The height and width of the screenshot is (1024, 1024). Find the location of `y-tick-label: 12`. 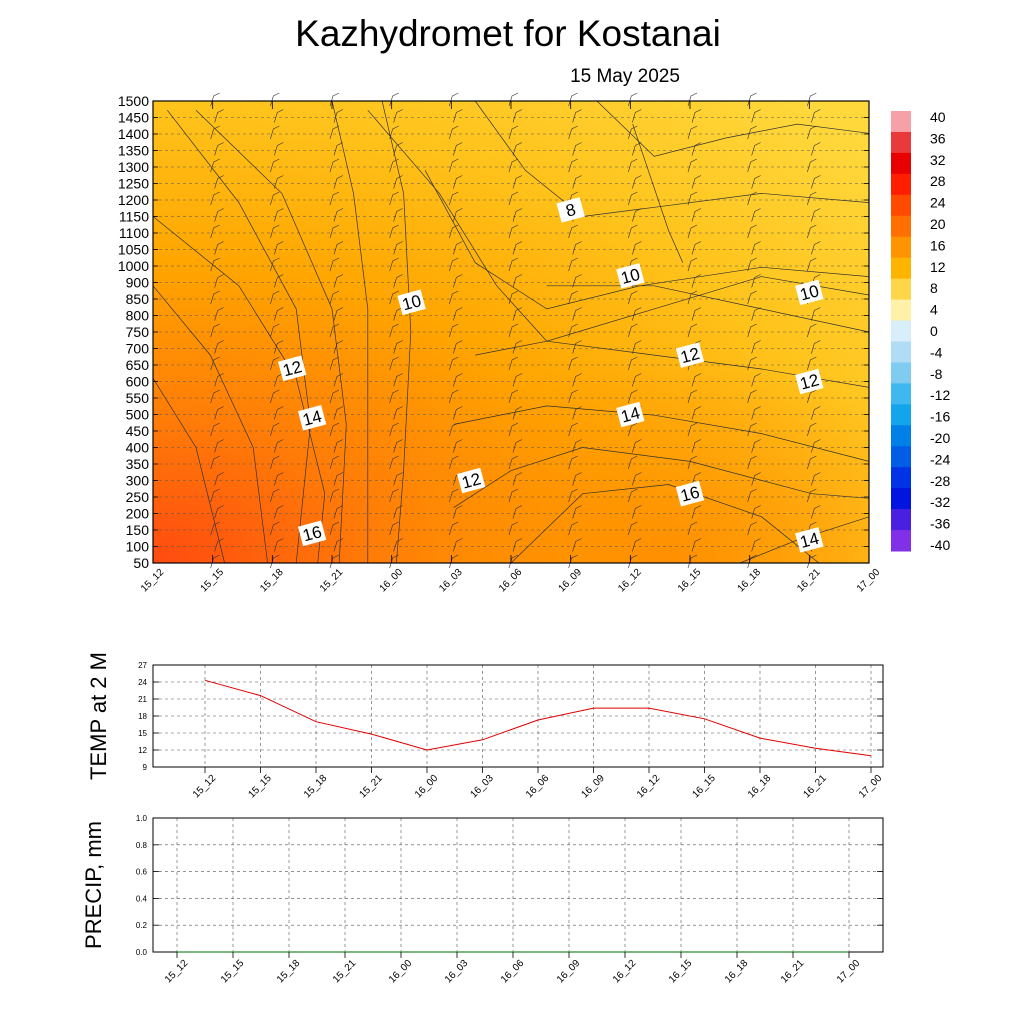

y-tick-label: 12 is located at coordinates (142, 750).